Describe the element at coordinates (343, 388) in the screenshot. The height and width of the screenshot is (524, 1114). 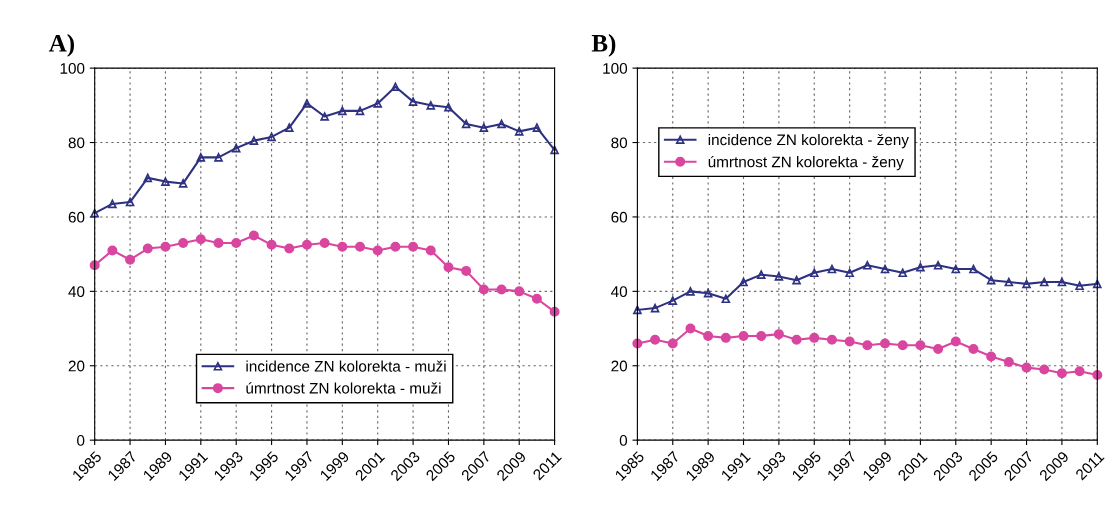
I see `legend-label: úmrtnost ZN kolorekta - muži` at that location.